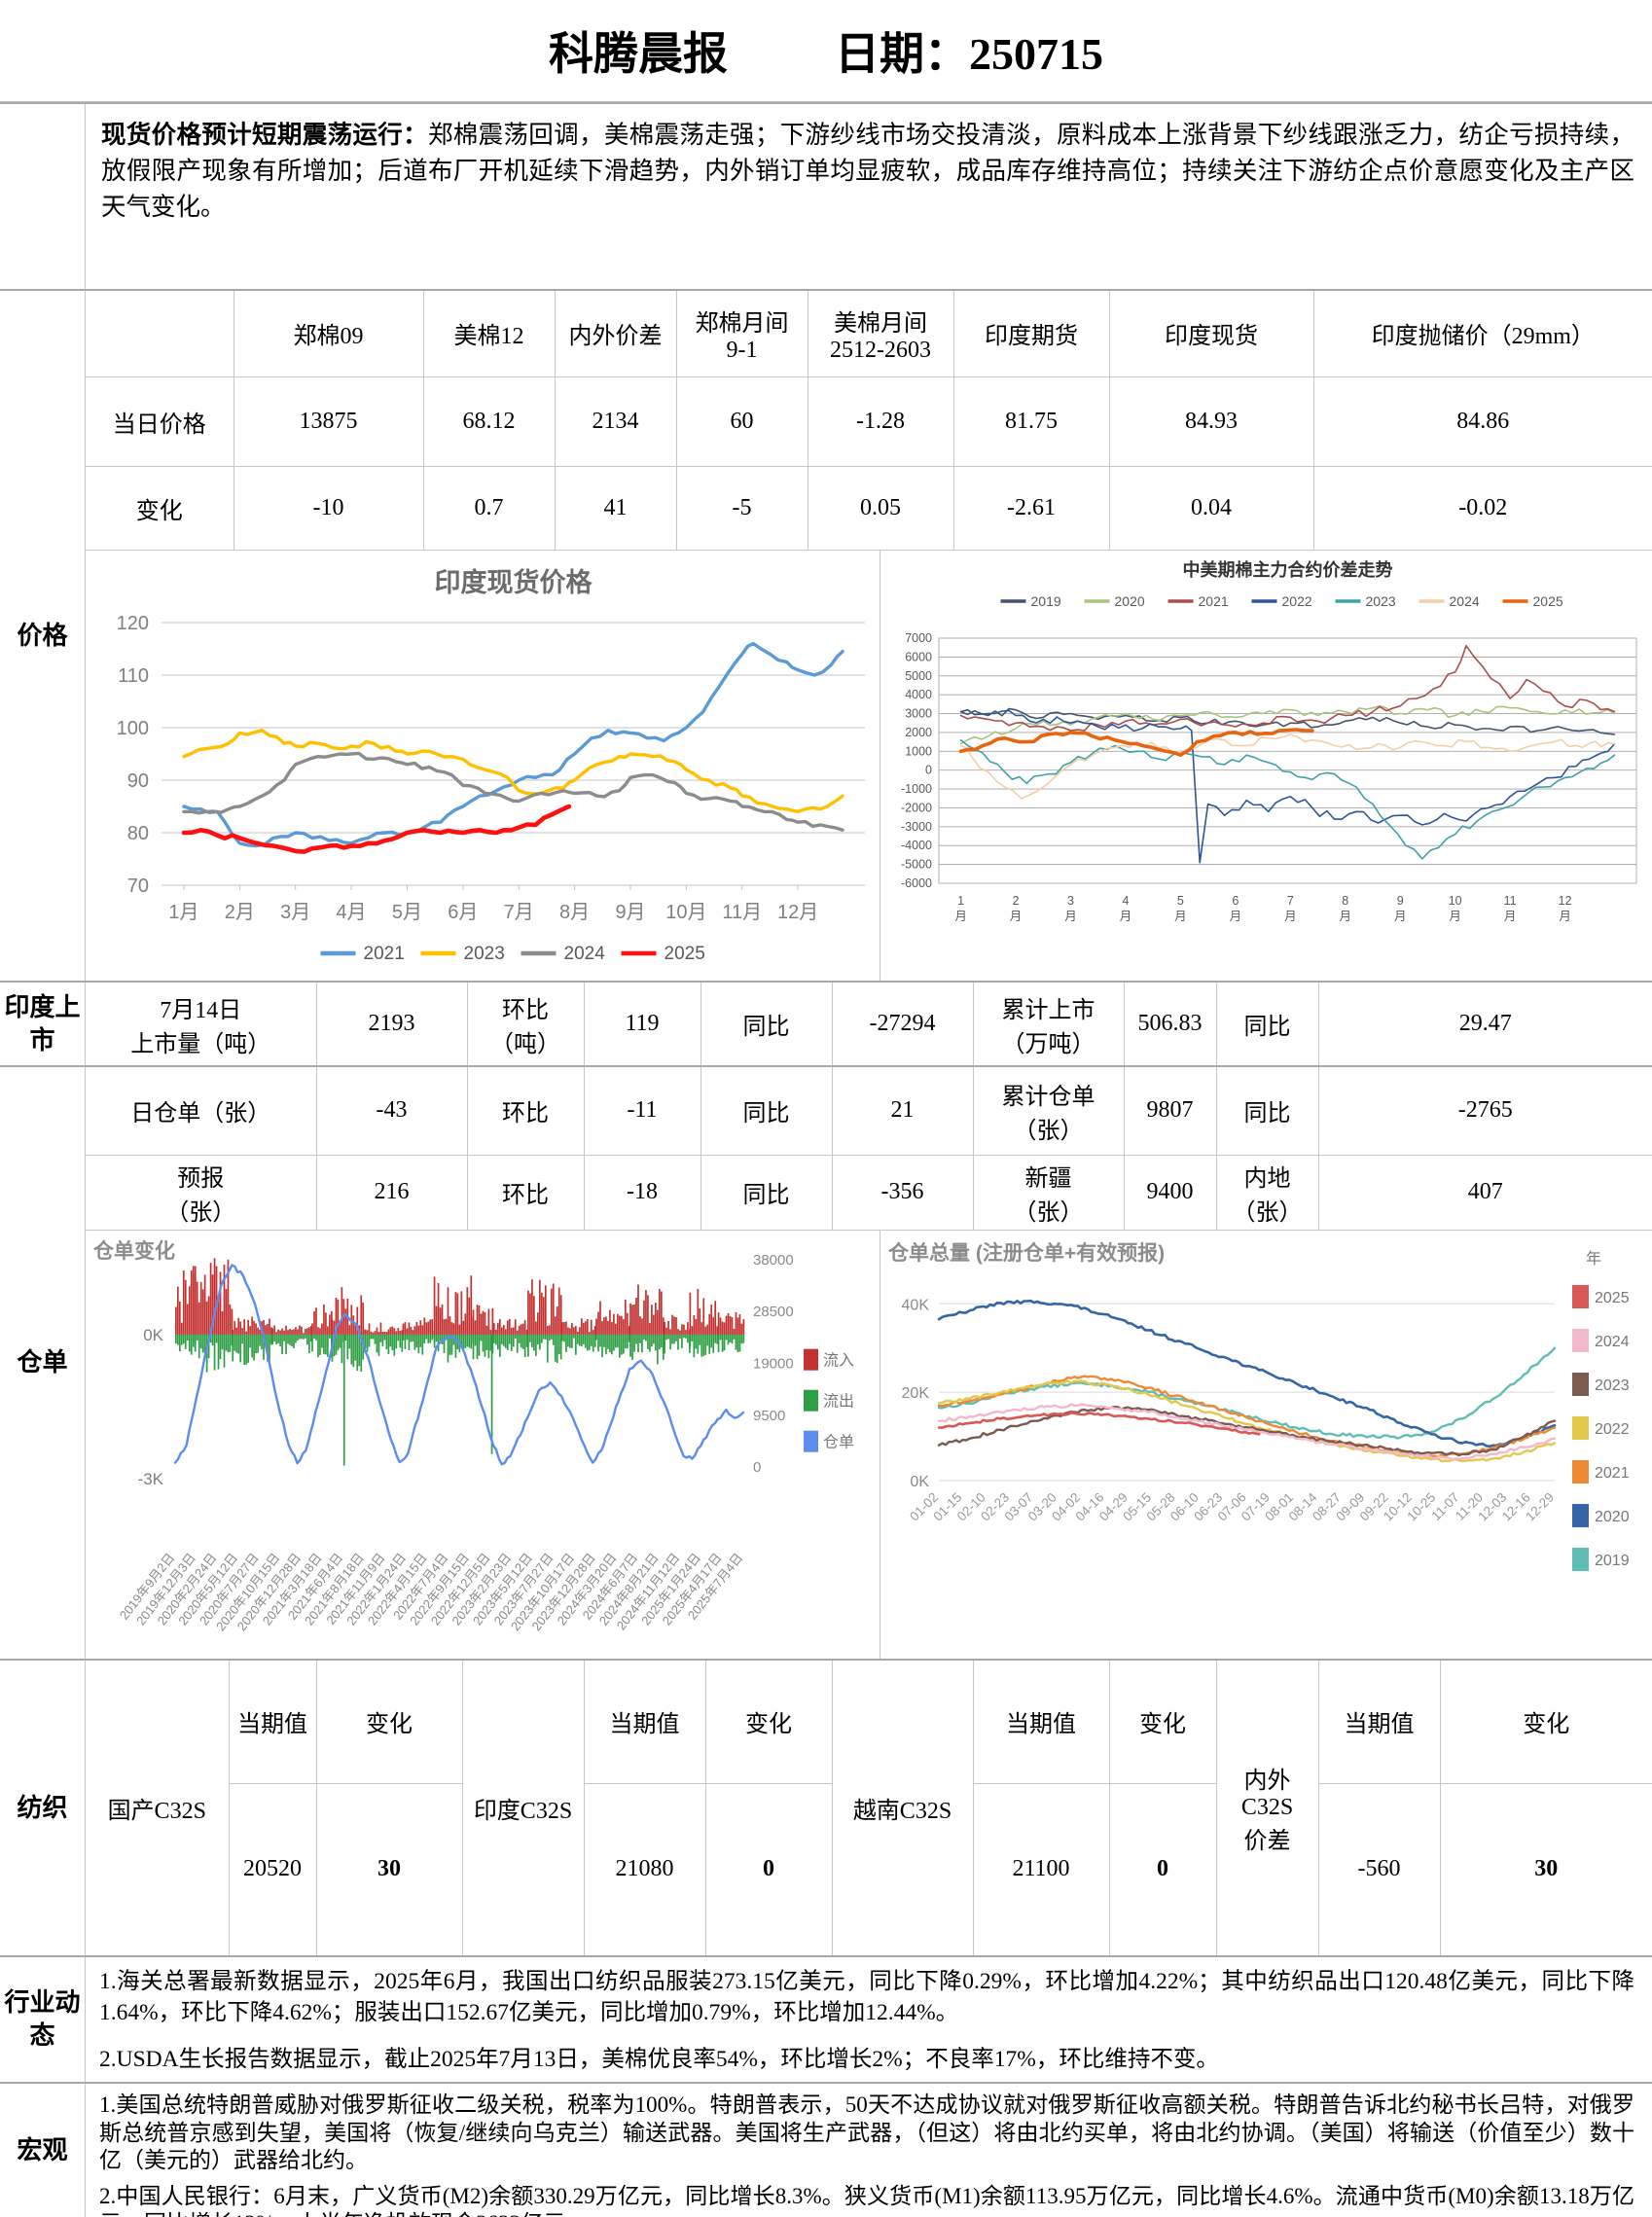 The height and width of the screenshot is (2217, 1652). I want to click on price-value: 13875, so click(328, 421).